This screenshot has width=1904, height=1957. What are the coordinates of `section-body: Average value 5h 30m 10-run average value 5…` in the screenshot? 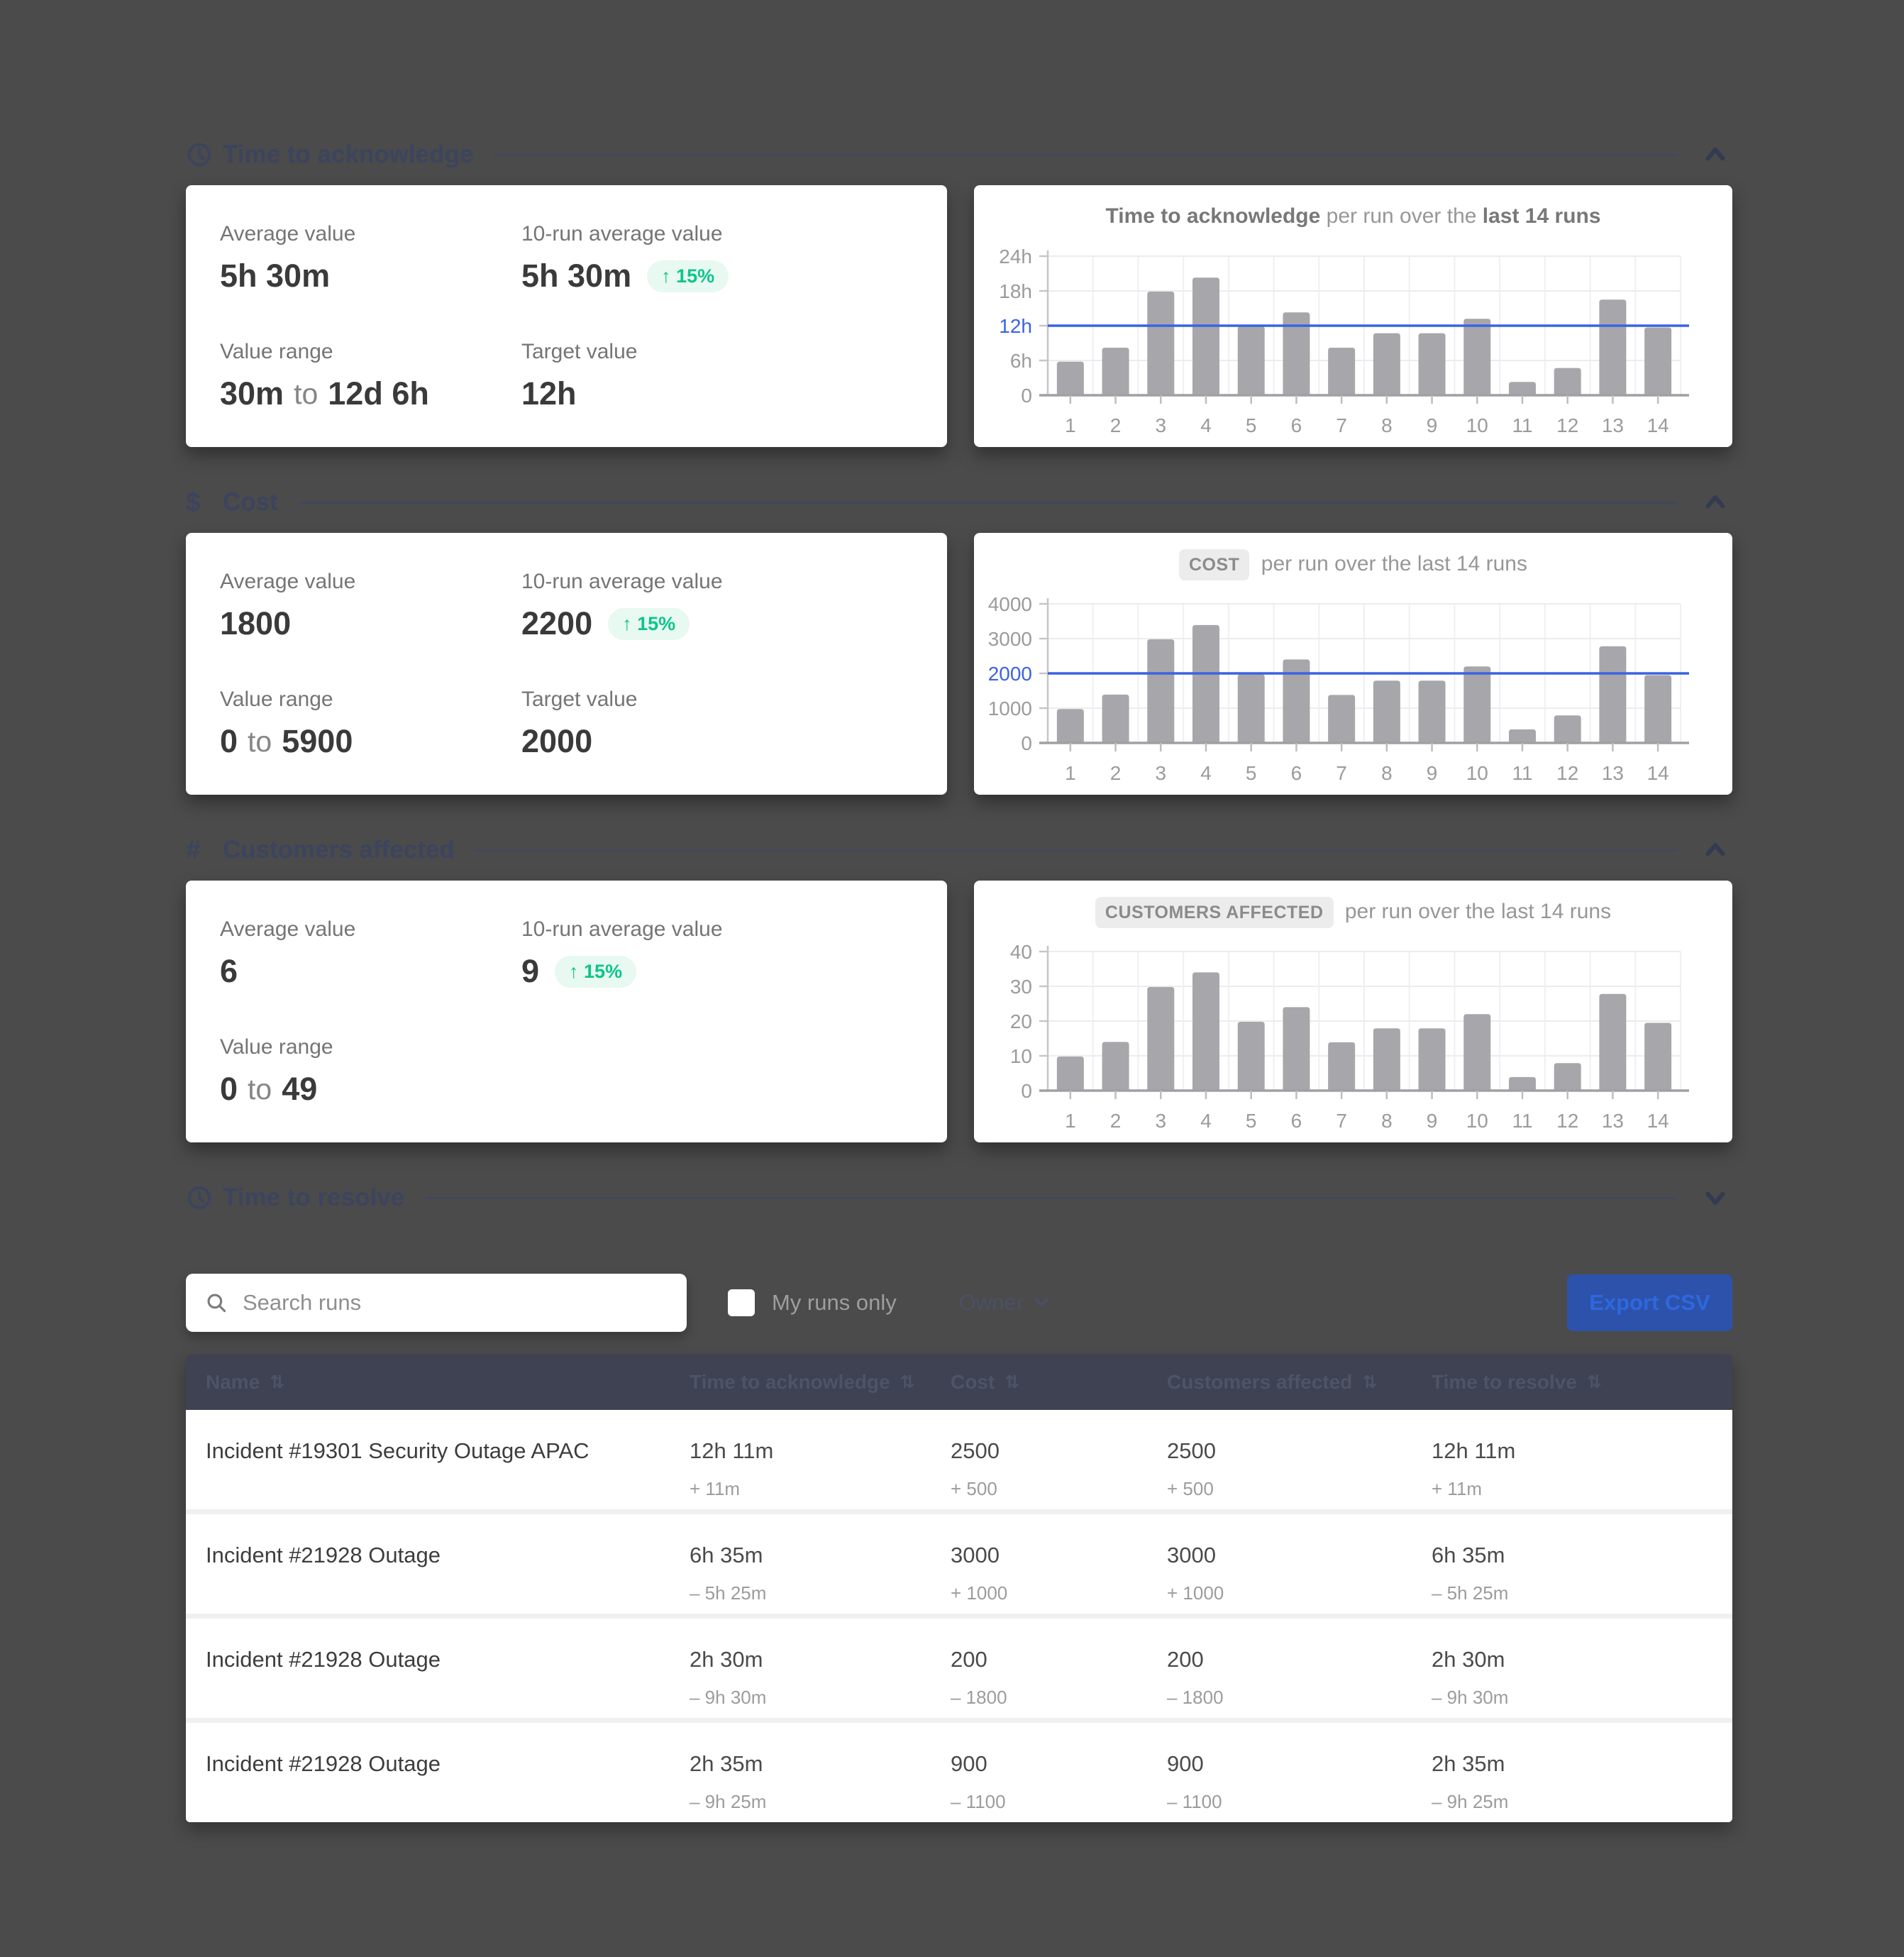 It's located at (959, 316).